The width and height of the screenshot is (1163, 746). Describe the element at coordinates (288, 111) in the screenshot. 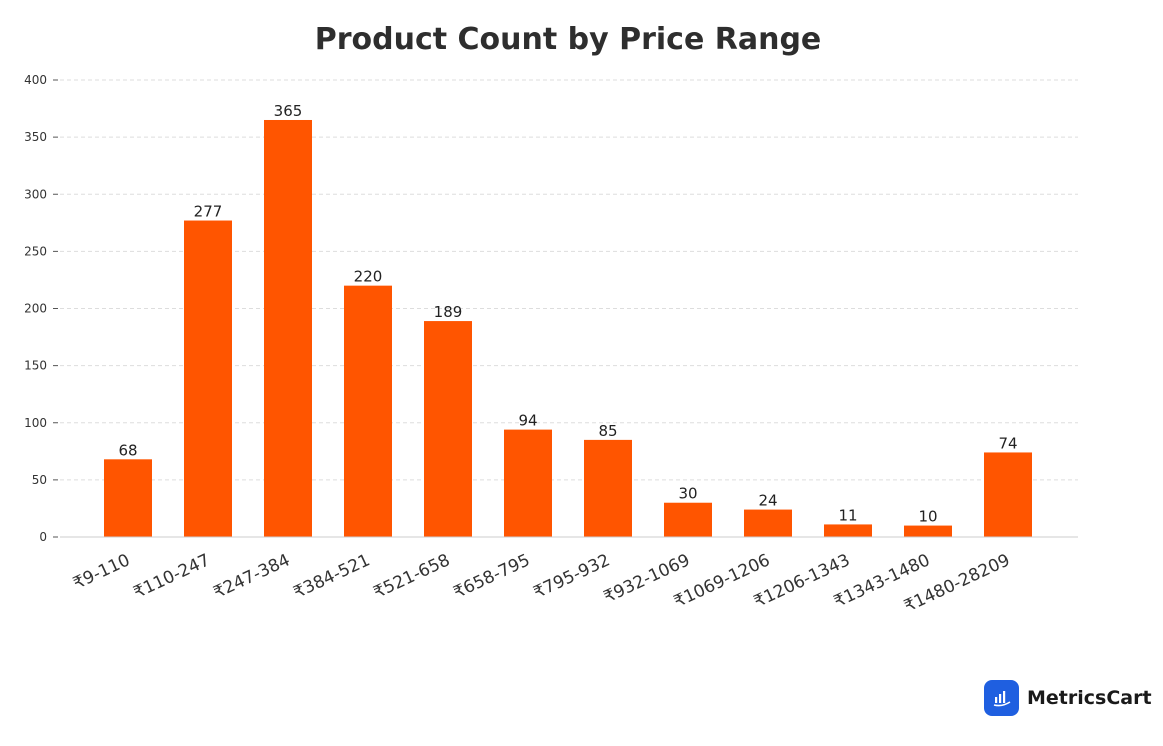

I see `data-label: 365` at that location.